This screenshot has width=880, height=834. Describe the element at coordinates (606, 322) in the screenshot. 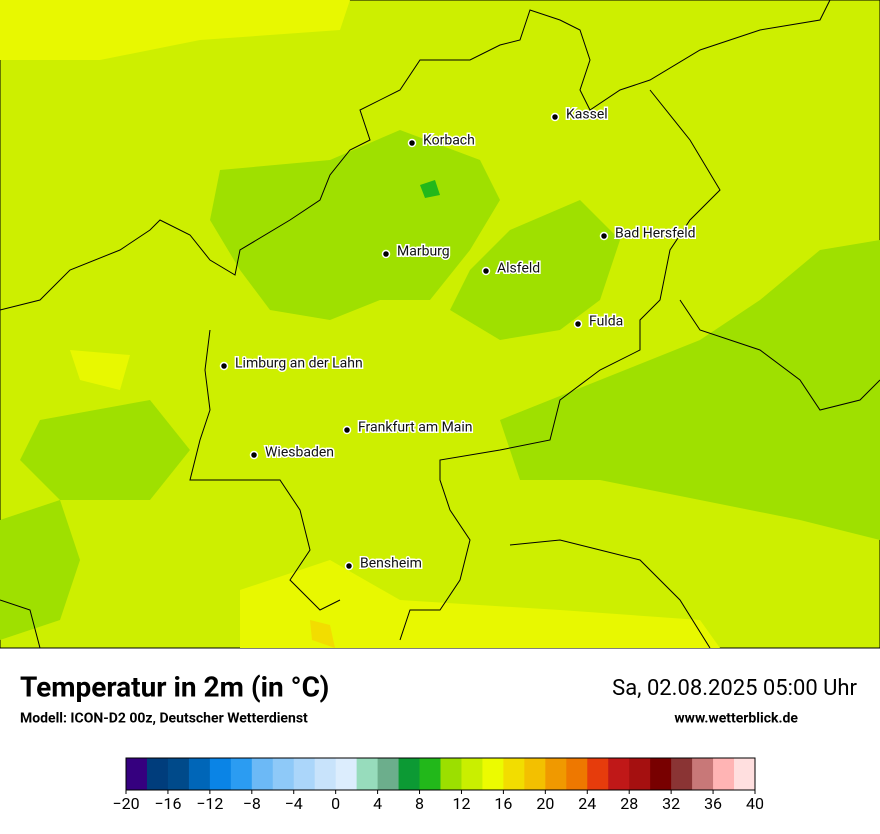

I see `city-label: Fulda` at that location.